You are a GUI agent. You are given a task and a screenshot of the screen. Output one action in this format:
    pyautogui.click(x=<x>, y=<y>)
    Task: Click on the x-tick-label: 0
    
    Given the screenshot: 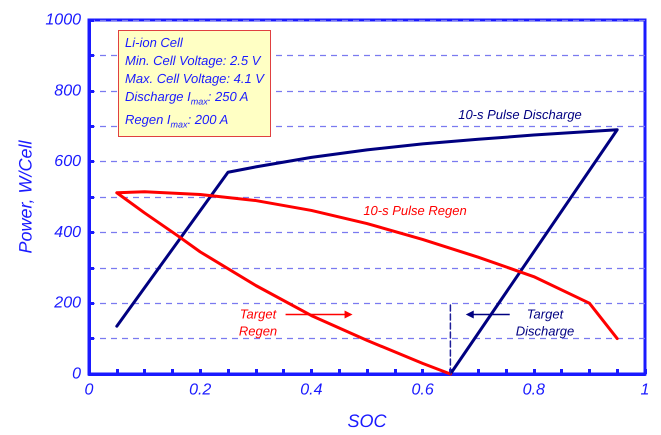 What is the action you would take?
    pyautogui.click(x=89, y=390)
    